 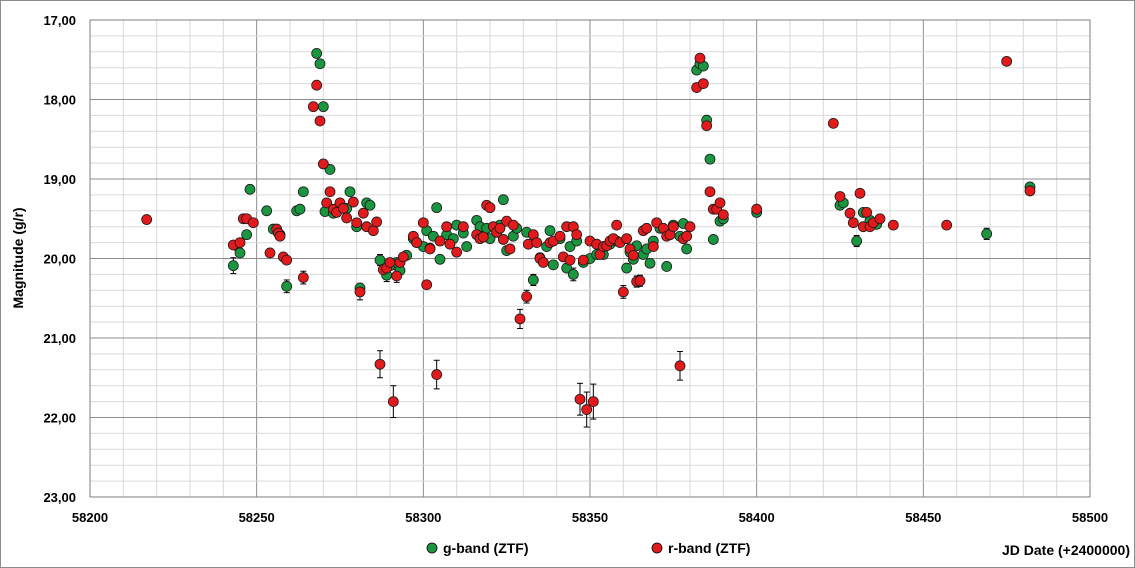 I want to click on legend-marker-r, so click(x=657, y=548).